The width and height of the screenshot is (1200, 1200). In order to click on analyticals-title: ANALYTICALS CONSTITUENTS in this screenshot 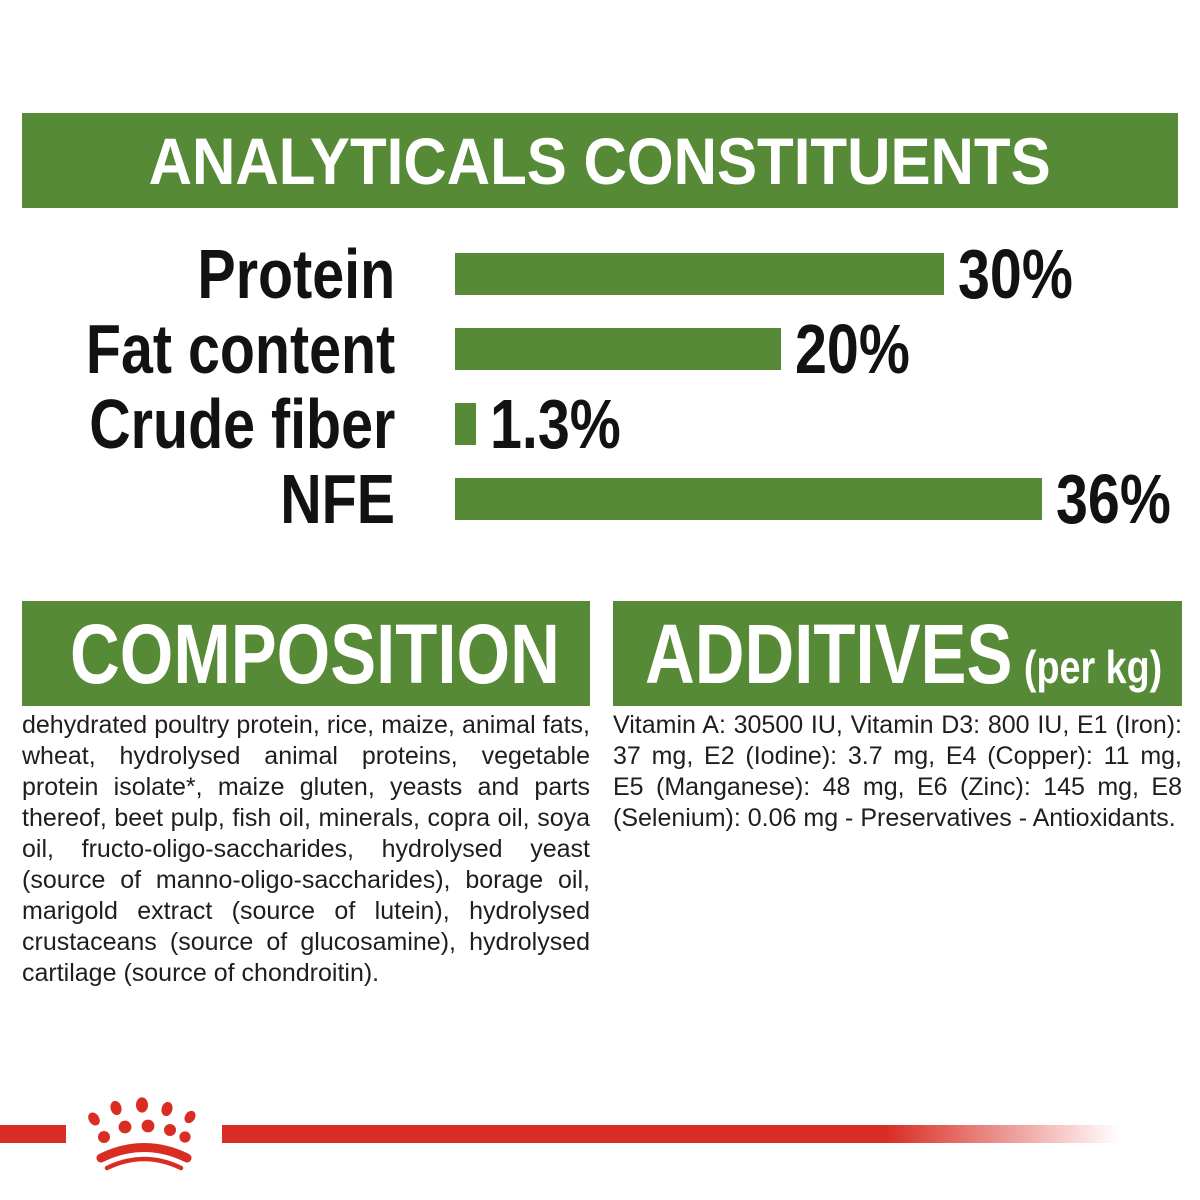, I will do `click(600, 160)`.